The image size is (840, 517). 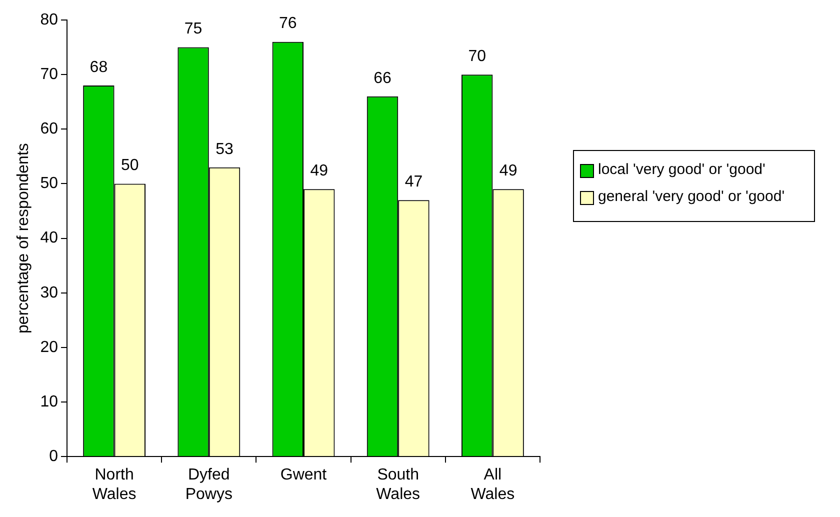 I want to click on x-tick-label: South Wales, so click(x=398, y=484).